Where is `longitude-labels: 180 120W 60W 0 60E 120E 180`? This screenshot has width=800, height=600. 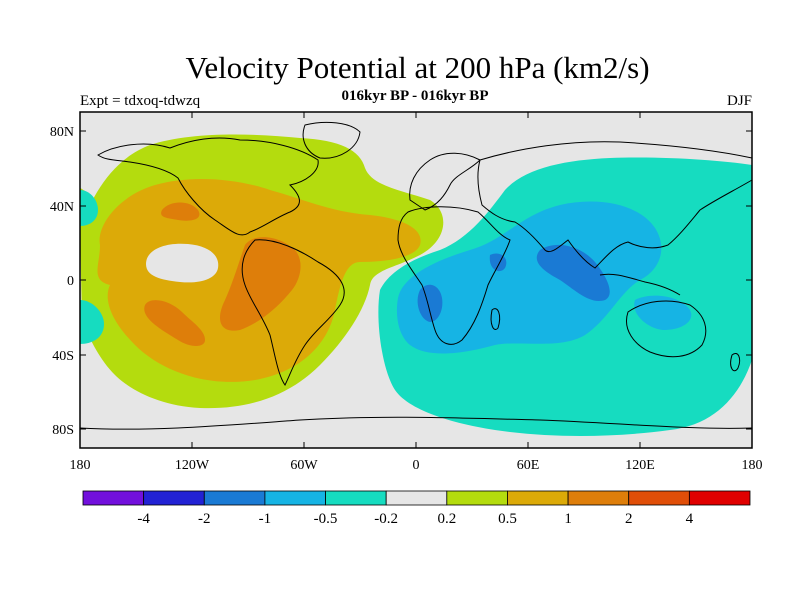 longitude-labels: 180 120W 60W 0 60E 120E 180 is located at coordinates (416, 465).